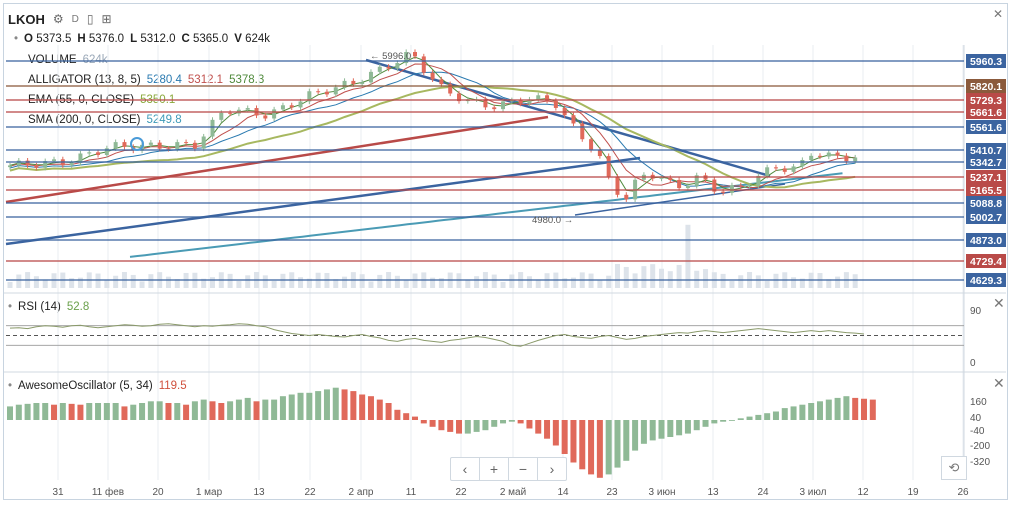 This screenshot has height=505, width=1013. What do you see at coordinates (39, 307) in the screenshot?
I see `rsi-name: RSI (14)` at bounding box center [39, 307].